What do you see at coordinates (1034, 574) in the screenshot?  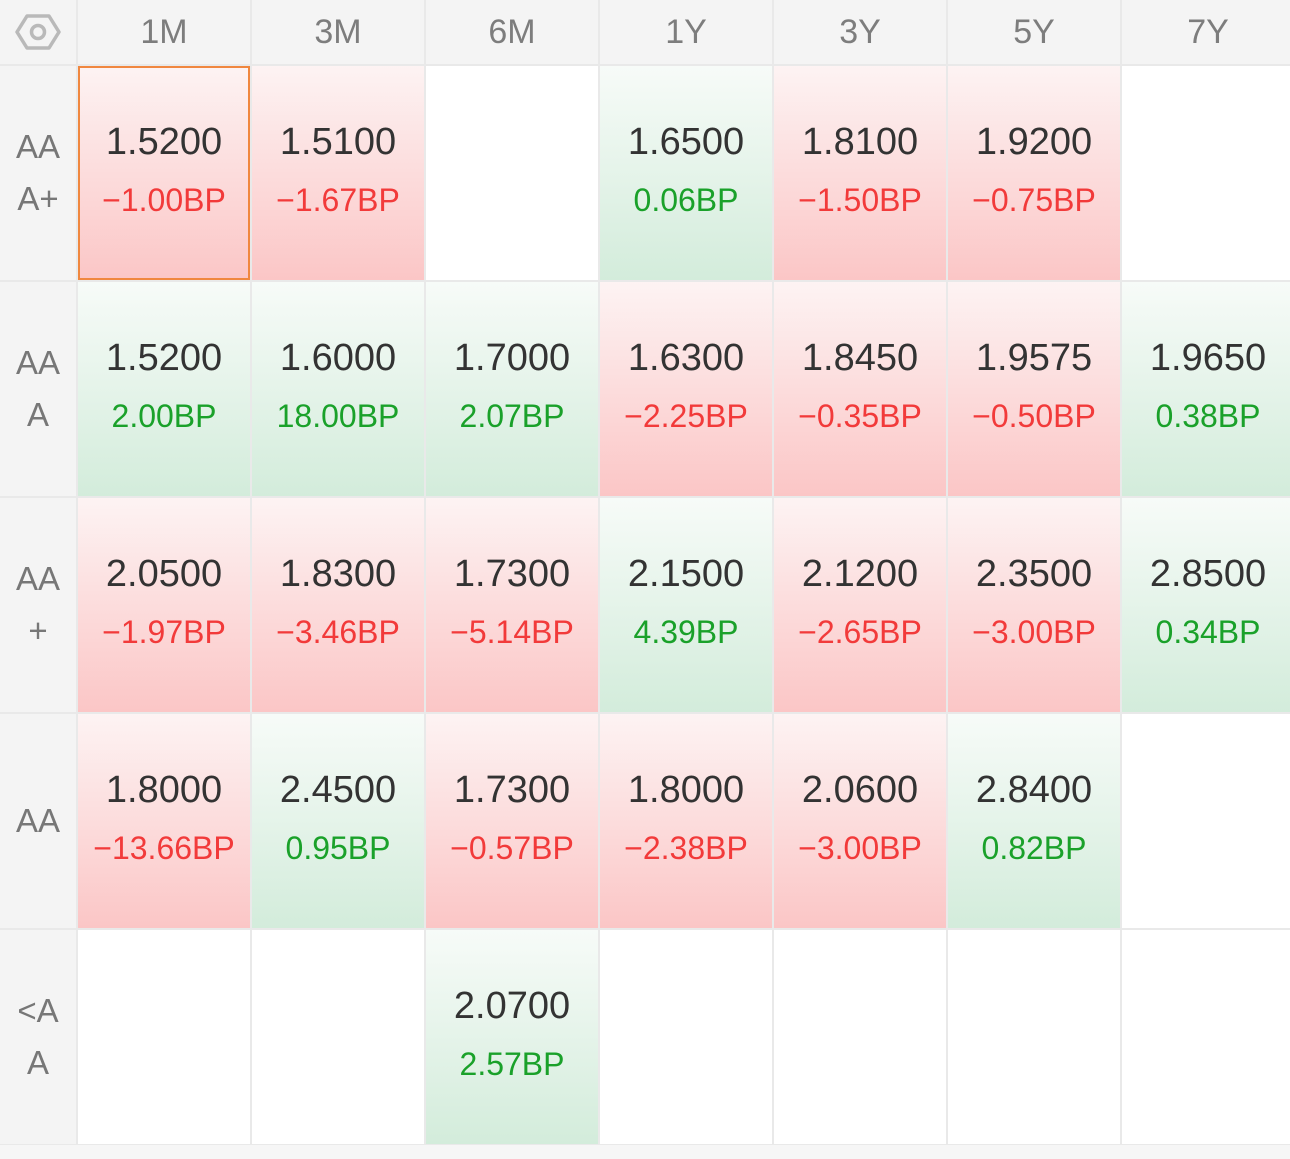 I see `yield-value: 2.3500` at bounding box center [1034, 574].